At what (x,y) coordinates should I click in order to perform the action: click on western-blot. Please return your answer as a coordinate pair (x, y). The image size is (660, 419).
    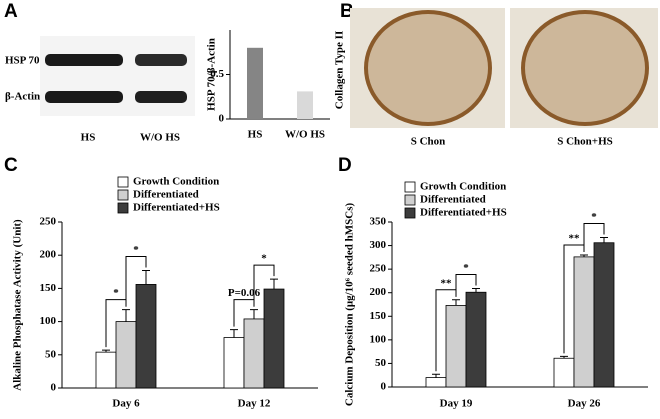
    Looking at the image, I should click on (117, 76).